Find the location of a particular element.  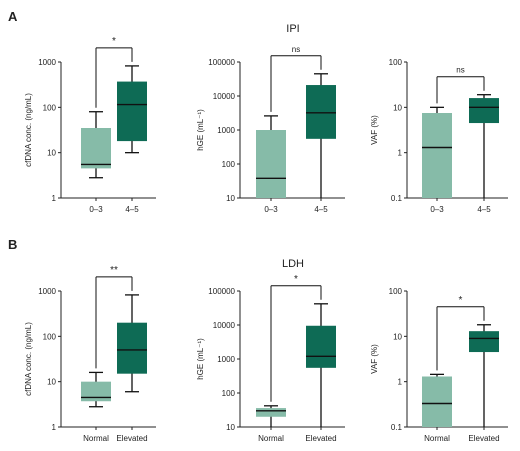

significance-bracket: ** is located at coordinates (114, 317).